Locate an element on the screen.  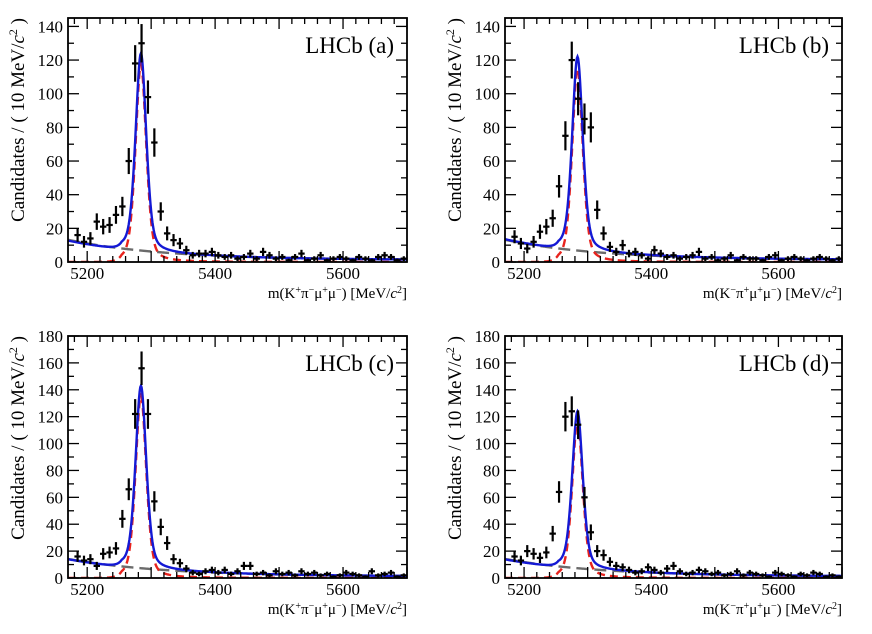
y-tick-label: 100 is located at coordinates (51, 444).